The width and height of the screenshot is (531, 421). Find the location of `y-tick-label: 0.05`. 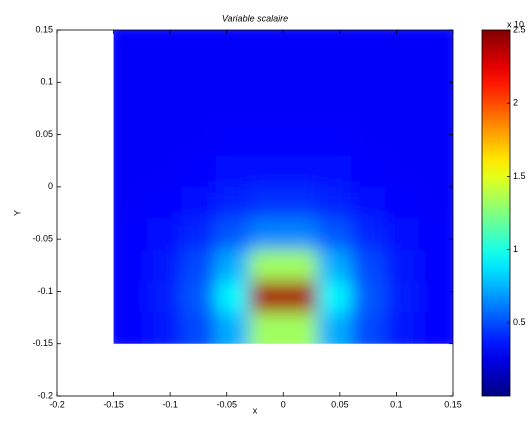

y-tick-label: 0.05 is located at coordinates (44, 134).